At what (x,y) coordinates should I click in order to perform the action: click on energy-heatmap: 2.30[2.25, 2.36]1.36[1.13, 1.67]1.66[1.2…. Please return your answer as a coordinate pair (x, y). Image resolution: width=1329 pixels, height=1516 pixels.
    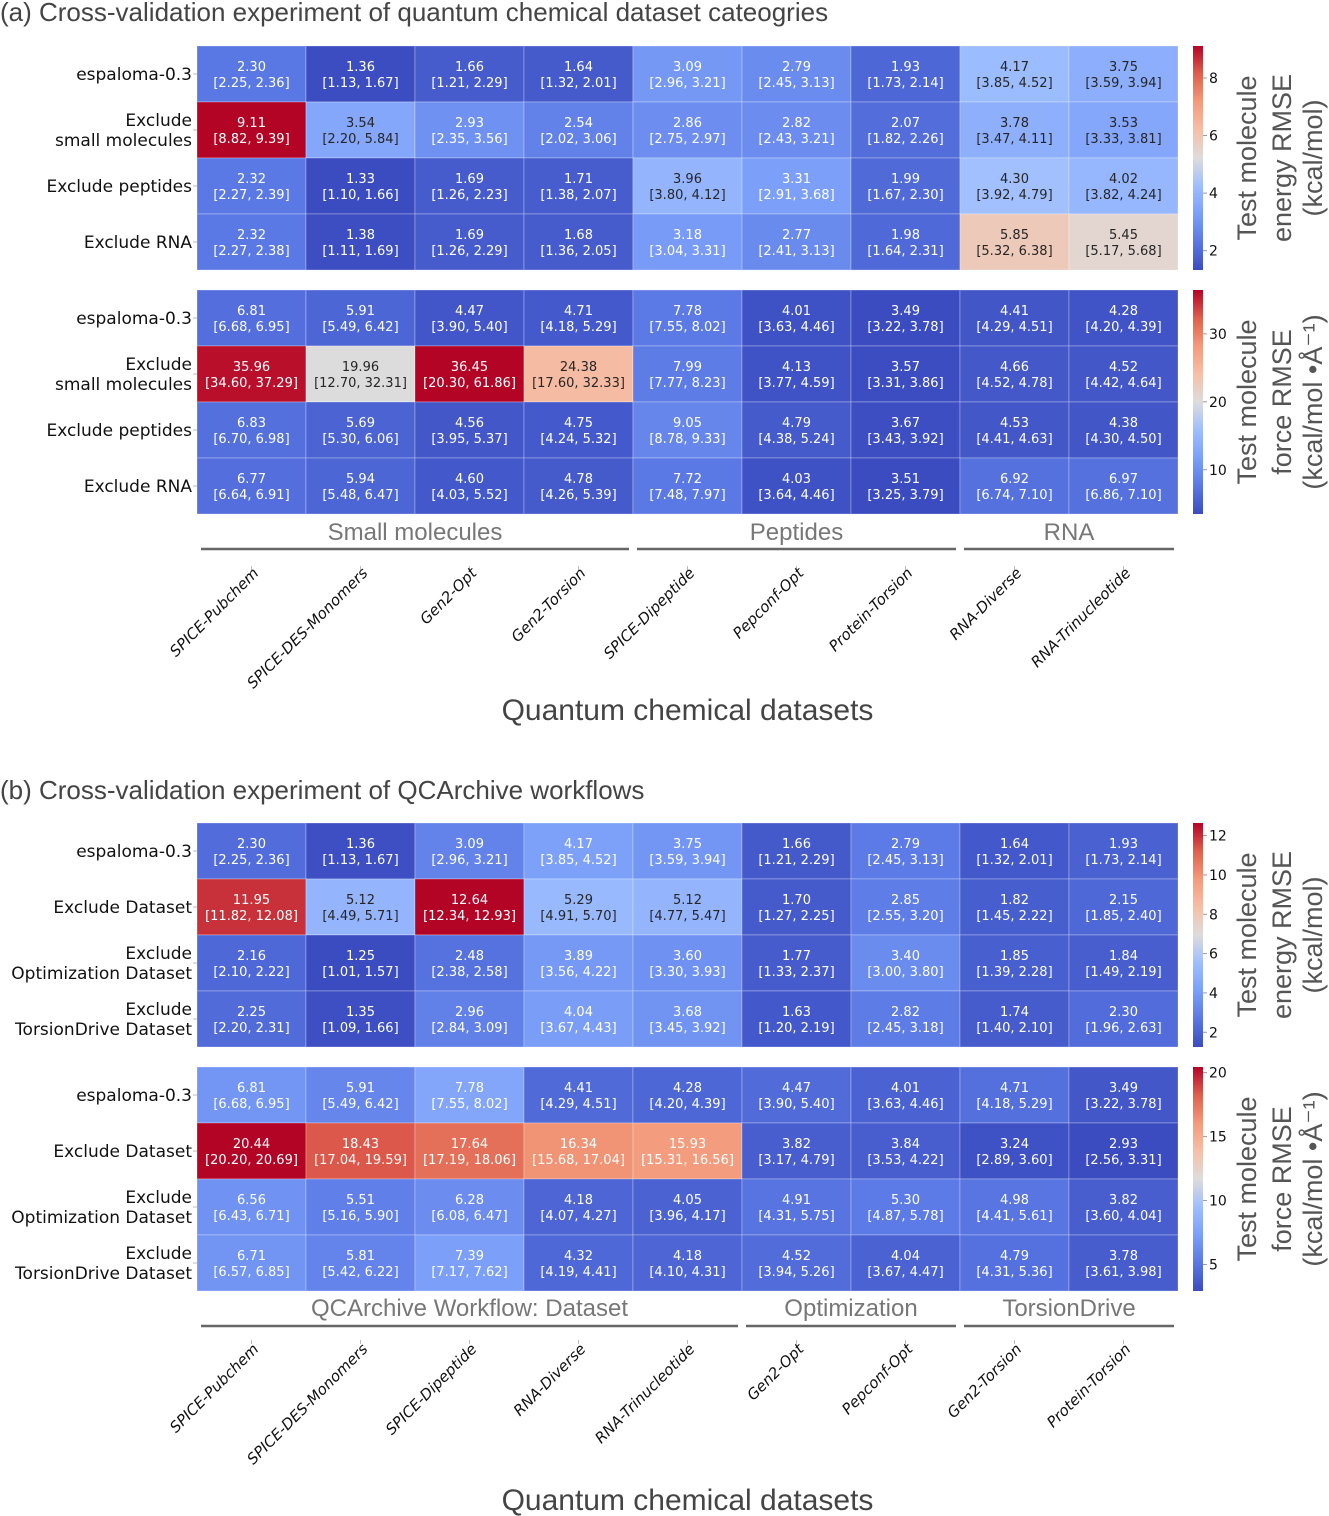
    Looking at the image, I should click on (687, 158).